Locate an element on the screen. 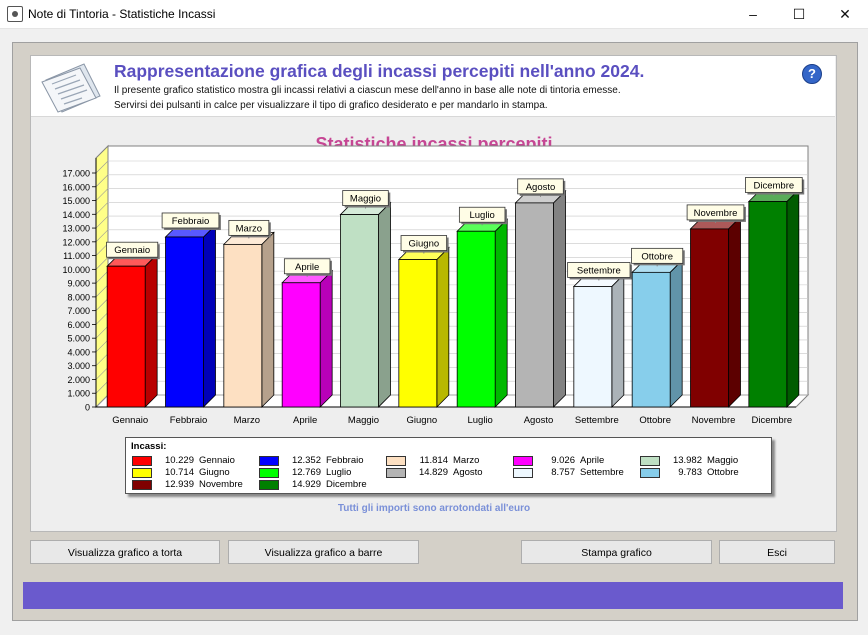 This screenshot has width=868, height=635. maximize-button: ☐ is located at coordinates (799, 14).